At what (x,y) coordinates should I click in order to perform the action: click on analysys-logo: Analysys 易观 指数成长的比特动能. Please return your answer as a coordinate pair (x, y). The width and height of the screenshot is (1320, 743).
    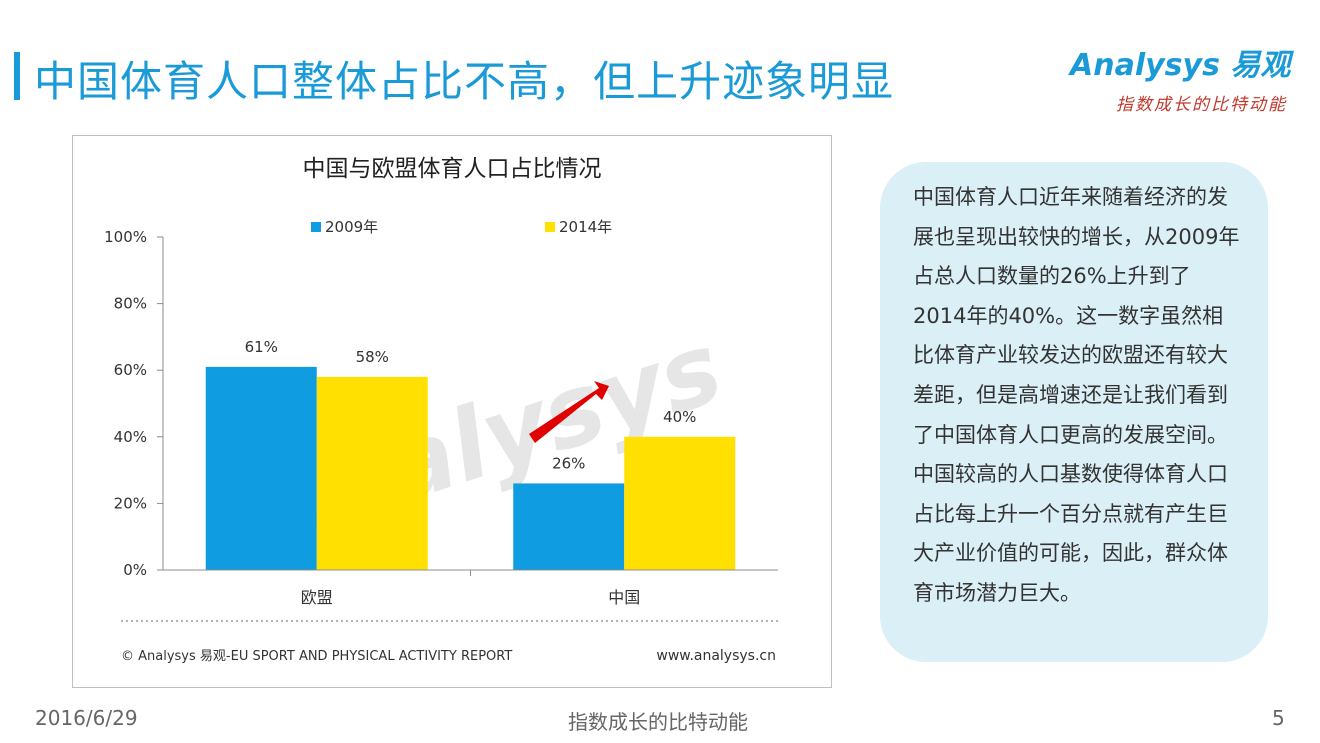
    Looking at the image, I should click on (1185, 77).